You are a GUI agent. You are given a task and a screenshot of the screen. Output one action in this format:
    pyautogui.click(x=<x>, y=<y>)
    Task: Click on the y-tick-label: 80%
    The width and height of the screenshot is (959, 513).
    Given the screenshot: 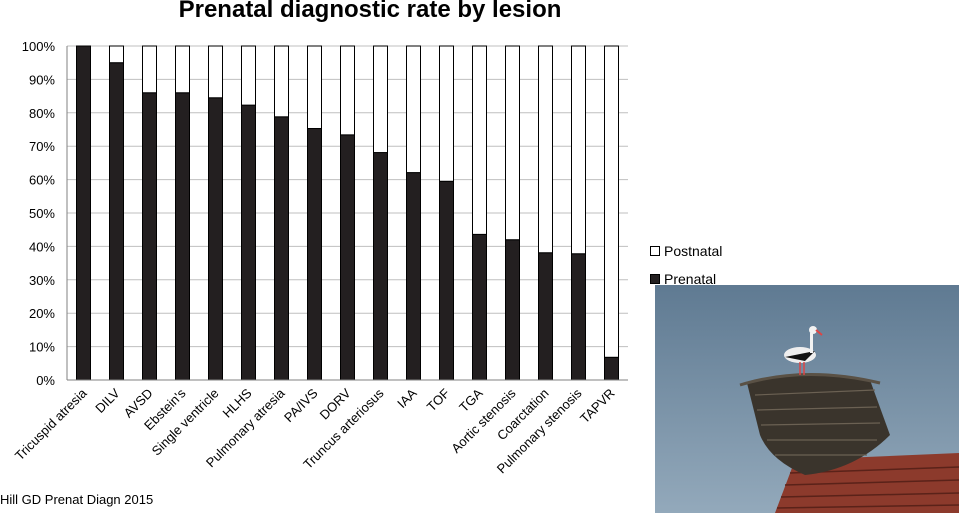 What is the action you would take?
    pyautogui.click(x=42, y=113)
    